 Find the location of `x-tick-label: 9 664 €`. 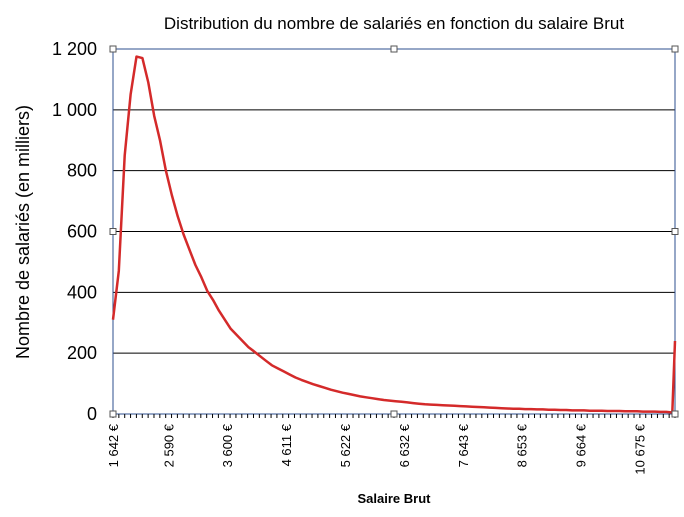

x-tick-label: 9 664 € is located at coordinates (581, 445).